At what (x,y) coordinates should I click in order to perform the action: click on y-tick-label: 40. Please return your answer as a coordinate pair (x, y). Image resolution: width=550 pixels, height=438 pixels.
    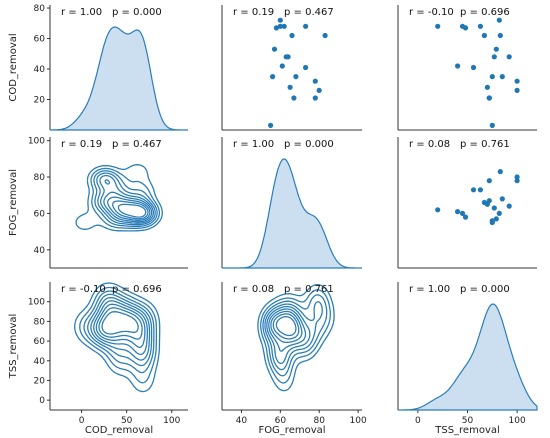
    Looking at the image, I should click on (40, 251).